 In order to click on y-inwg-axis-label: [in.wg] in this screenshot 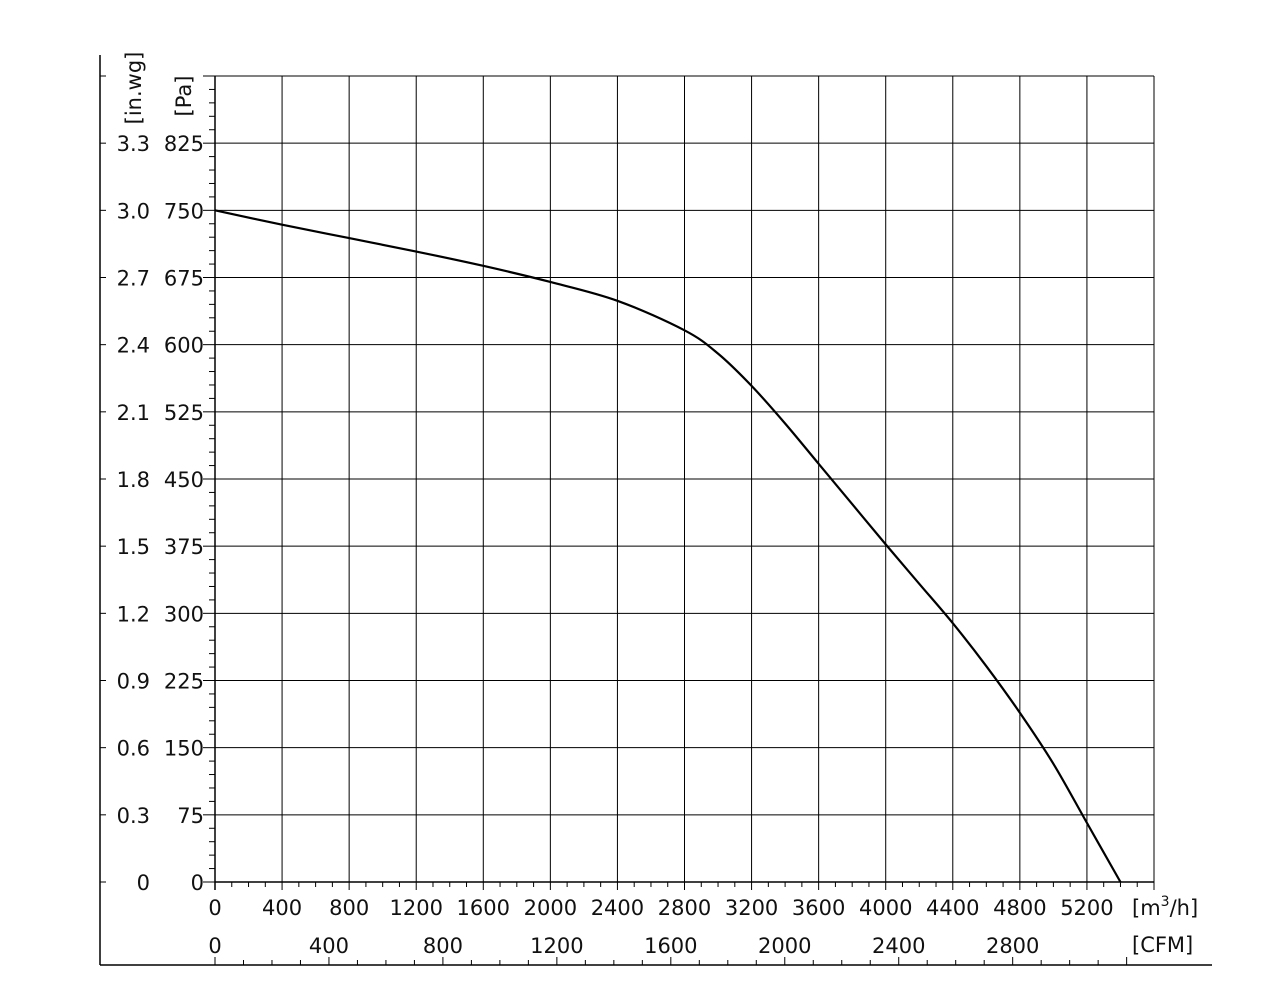, I will do `click(134, 88)`.